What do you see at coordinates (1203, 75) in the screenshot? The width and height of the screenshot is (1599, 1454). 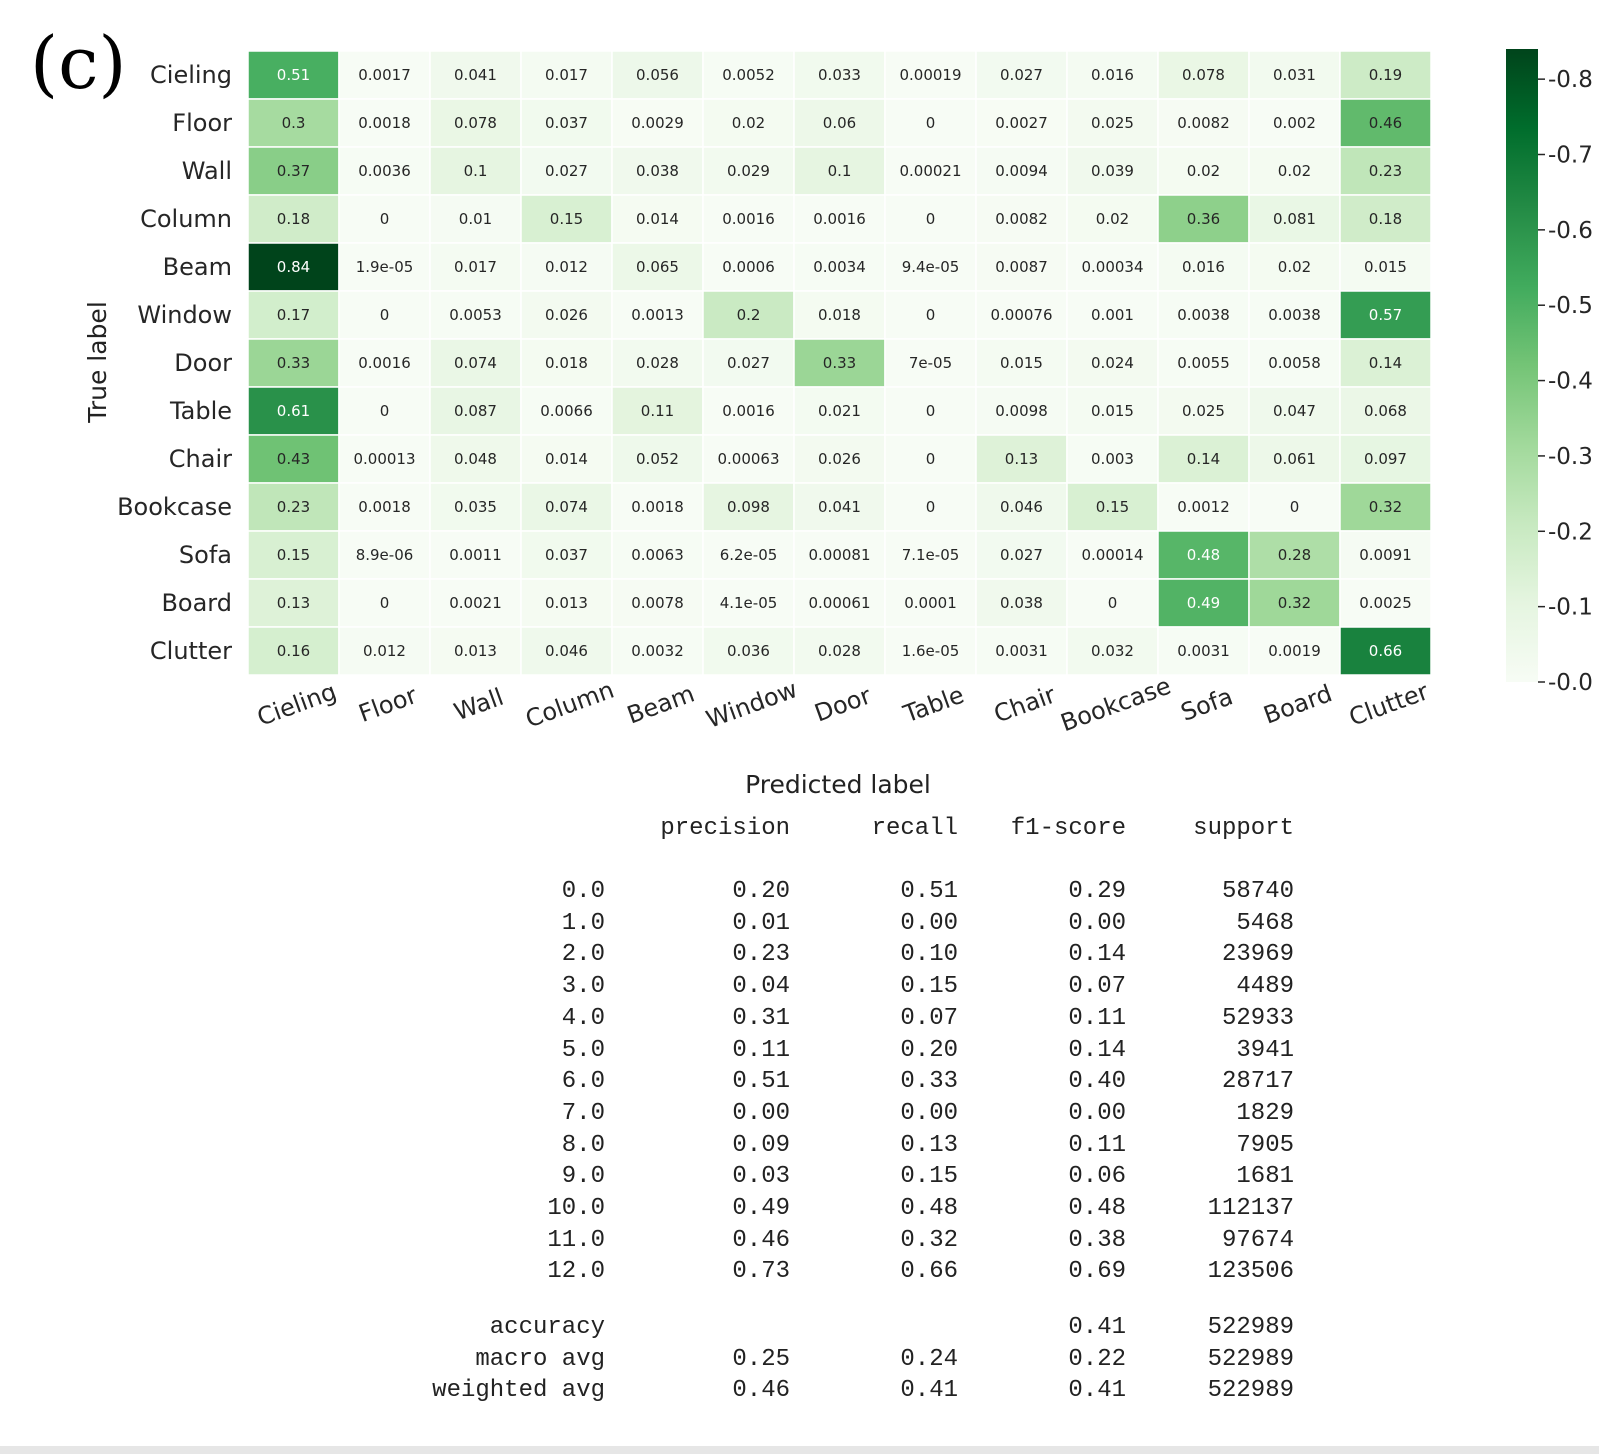 I see `cell-value-label: 0.078` at bounding box center [1203, 75].